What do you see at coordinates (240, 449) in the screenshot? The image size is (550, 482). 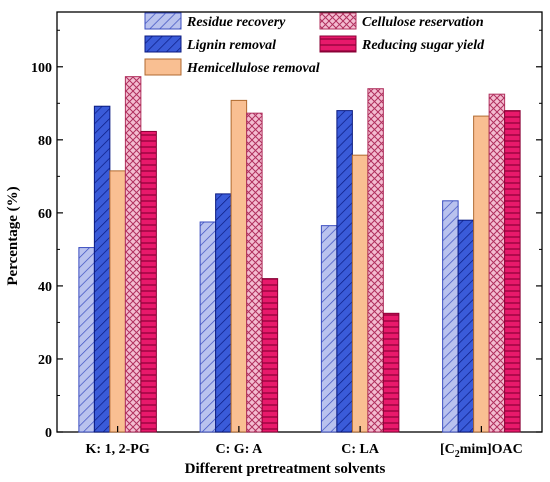 I see `x-tick-label: C: G: A` at bounding box center [240, 449].